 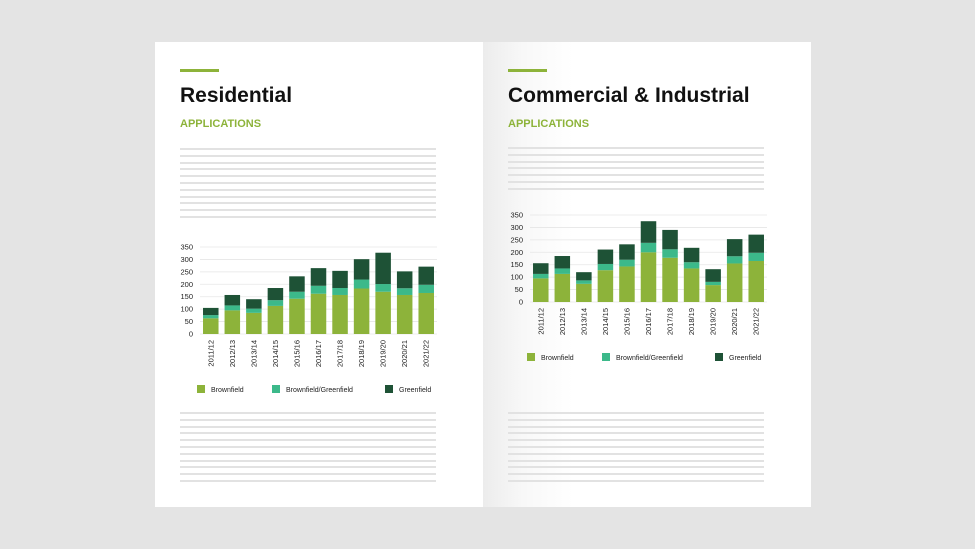 I want to click on y-tick-label: 350, so click(x=516, y=215).